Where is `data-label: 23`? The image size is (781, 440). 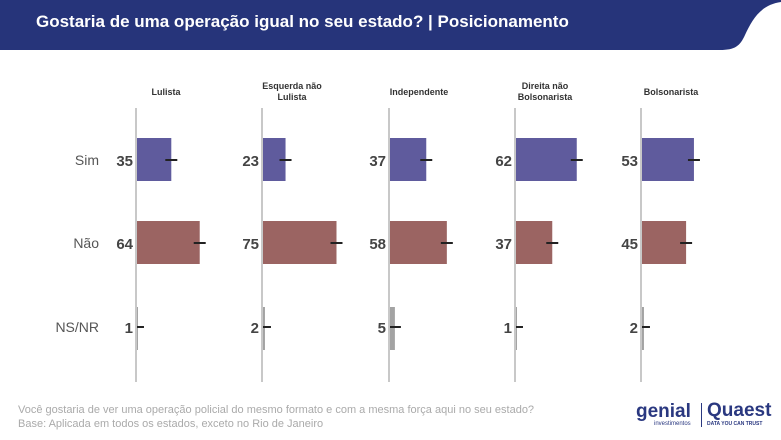 data-label: 23 is located at coordinates (250, 161).